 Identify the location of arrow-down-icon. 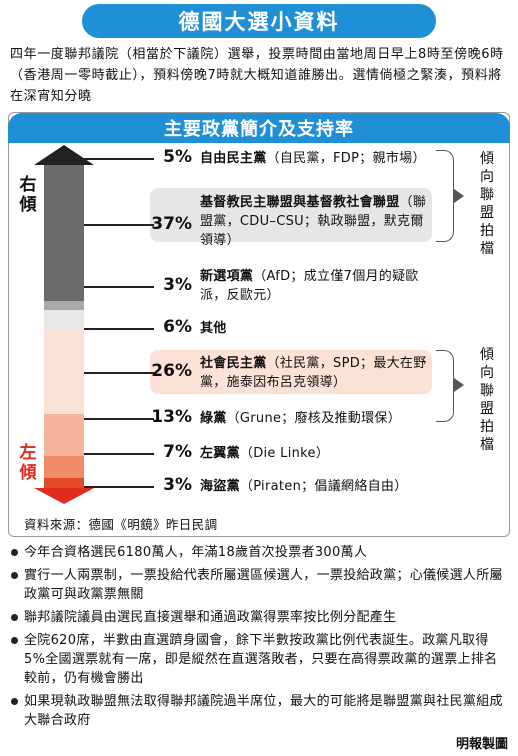
(64, 496).